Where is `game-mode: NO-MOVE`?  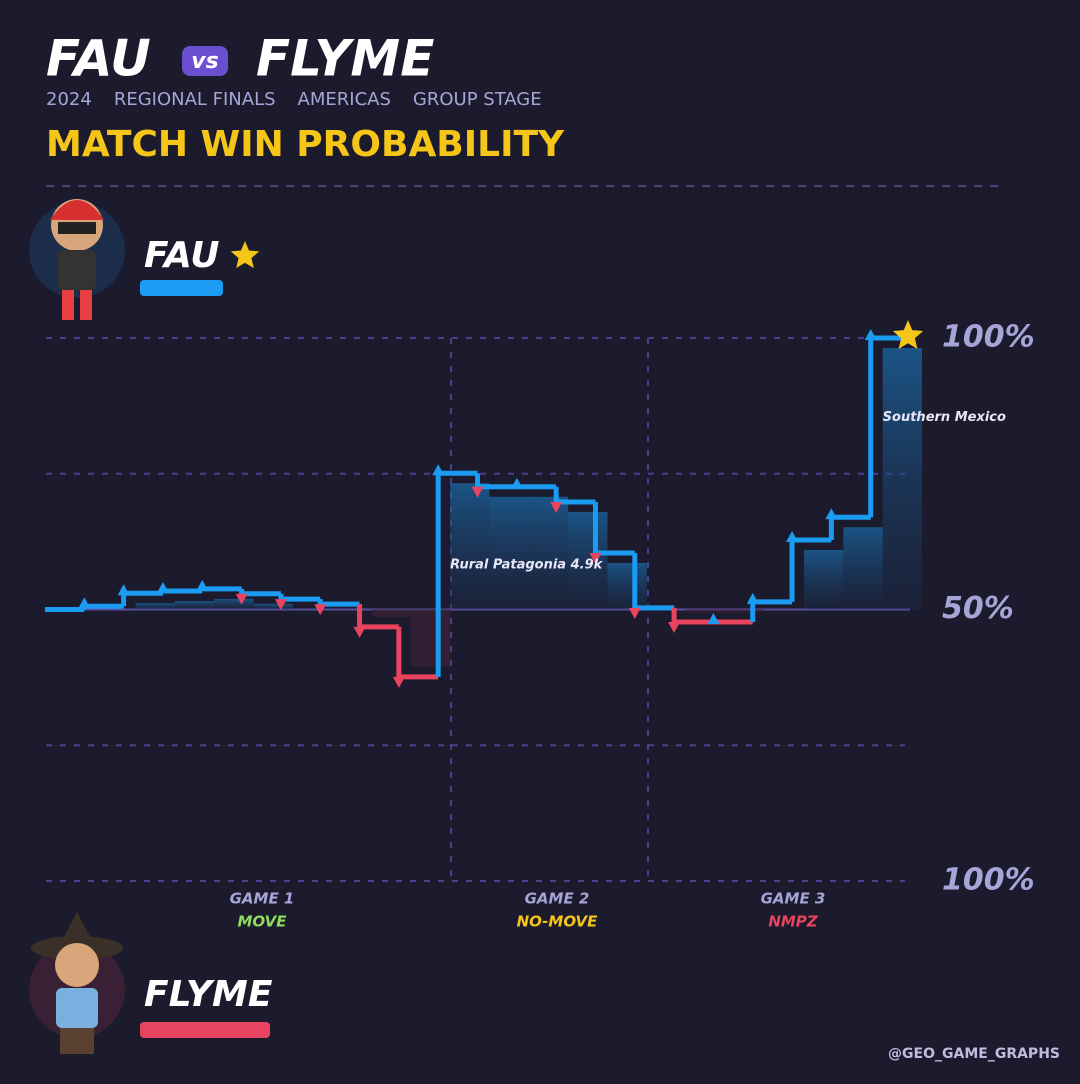
game-mode: NO-MOVE is located at coordinates (558, 922).